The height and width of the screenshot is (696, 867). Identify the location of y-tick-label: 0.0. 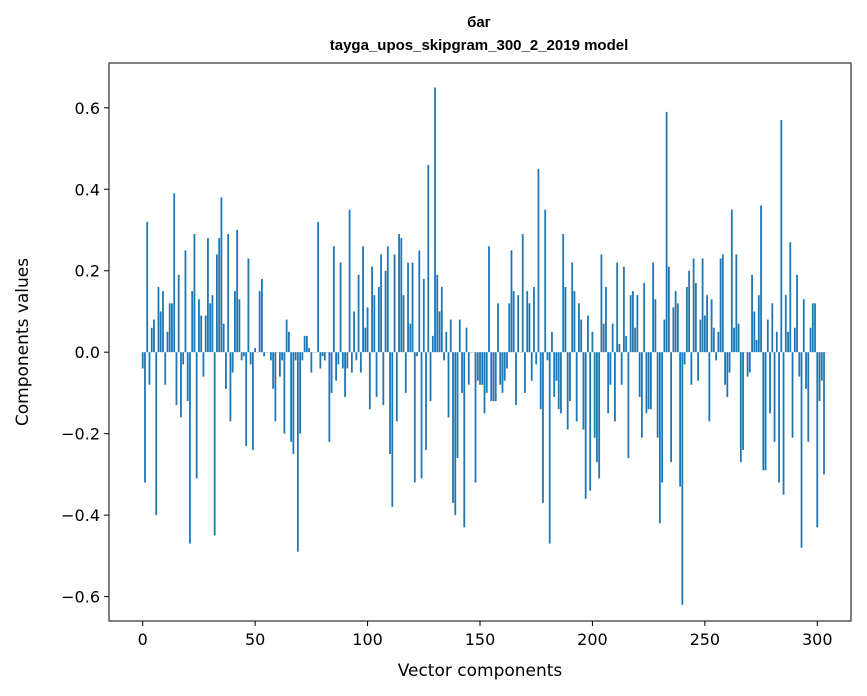
(87, 352).